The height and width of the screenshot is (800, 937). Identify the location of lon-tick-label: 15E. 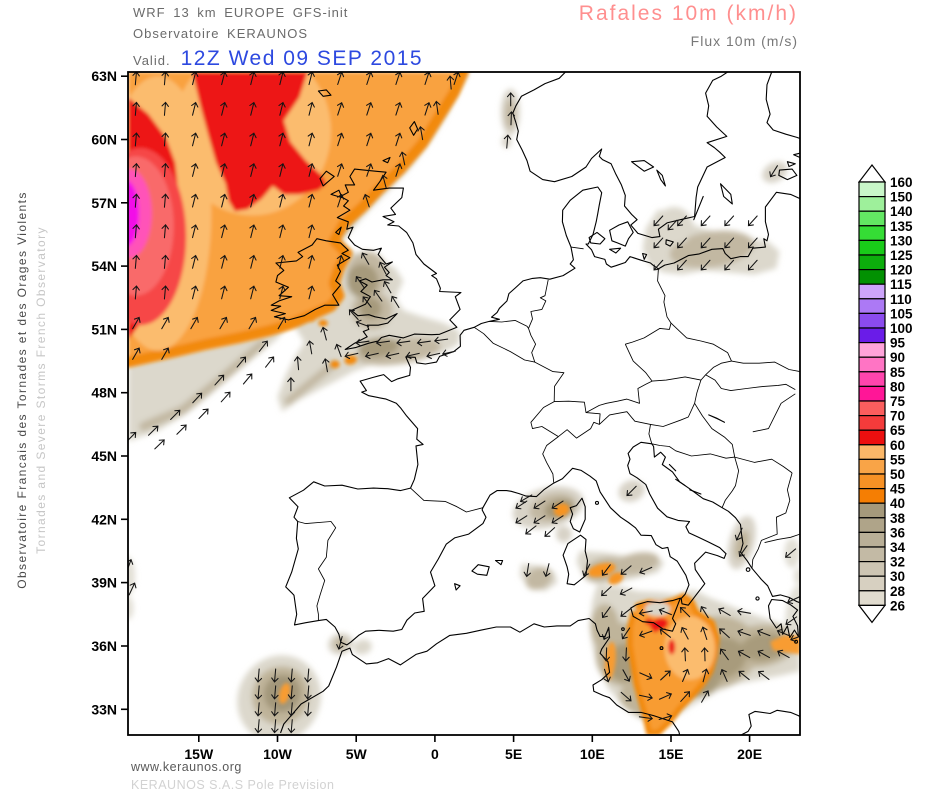
(671, 754).